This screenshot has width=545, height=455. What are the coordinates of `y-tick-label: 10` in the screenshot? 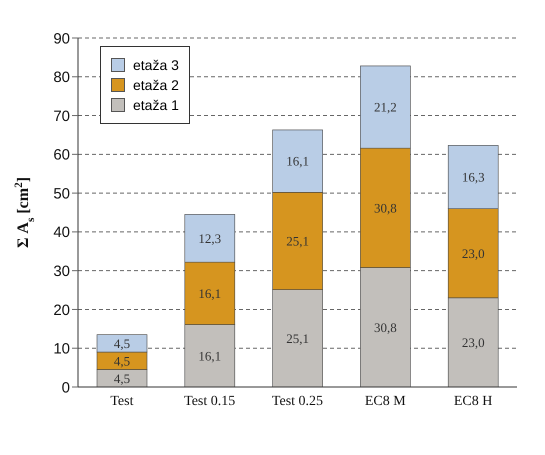 It's located at (61, 349).